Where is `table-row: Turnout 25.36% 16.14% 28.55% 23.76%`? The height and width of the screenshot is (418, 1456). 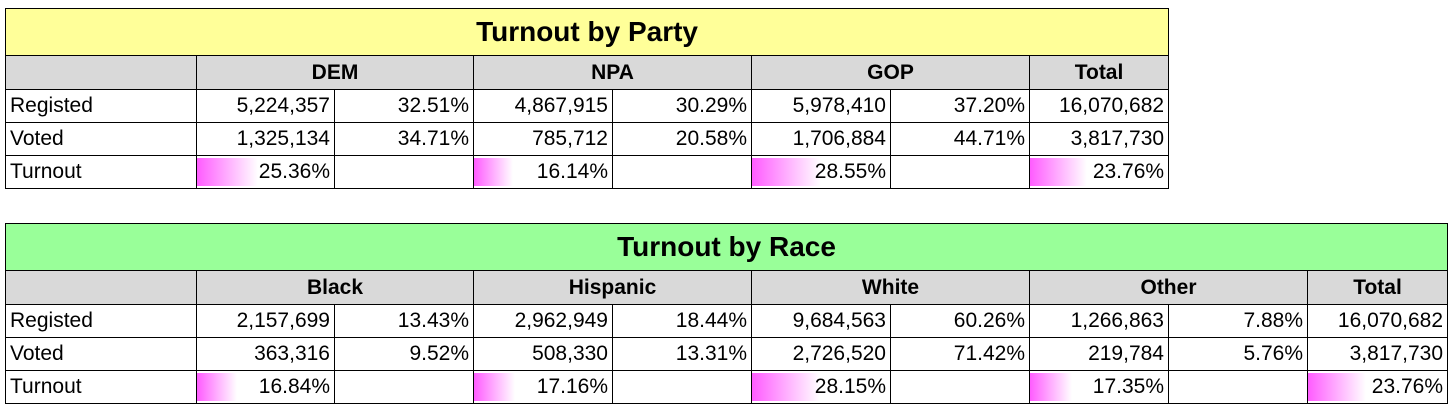 table-row: Turnout 25.36% 16.14% 28.55% 23.76% is located at coordinates (587, 172).